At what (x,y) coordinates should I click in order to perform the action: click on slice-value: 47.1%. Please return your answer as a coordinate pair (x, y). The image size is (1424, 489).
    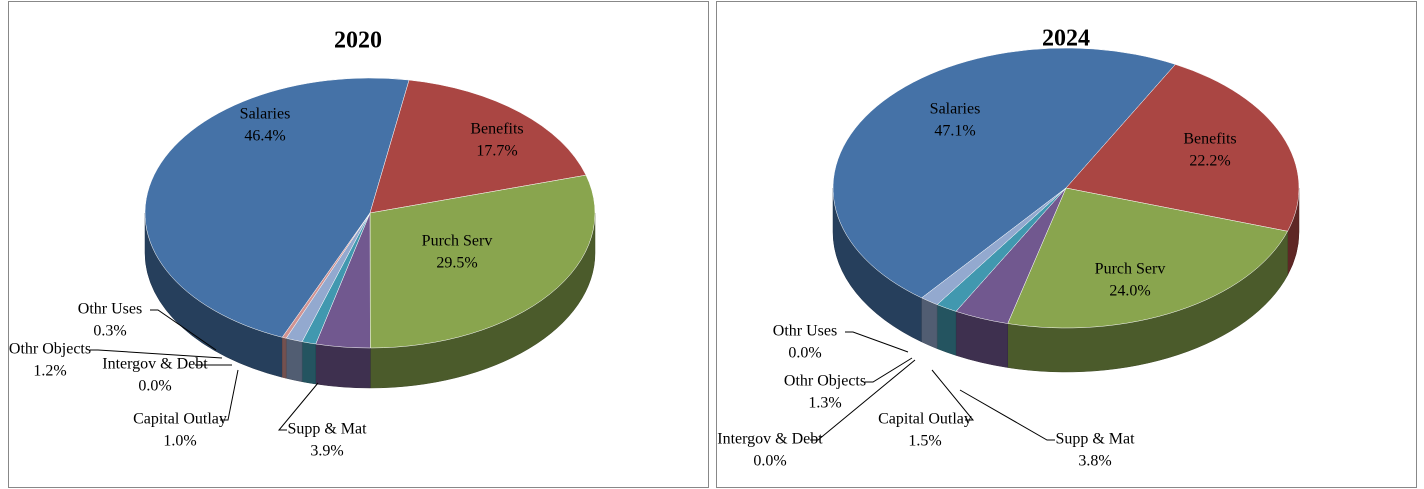
    Looking at the image, I should click on (954, 131).